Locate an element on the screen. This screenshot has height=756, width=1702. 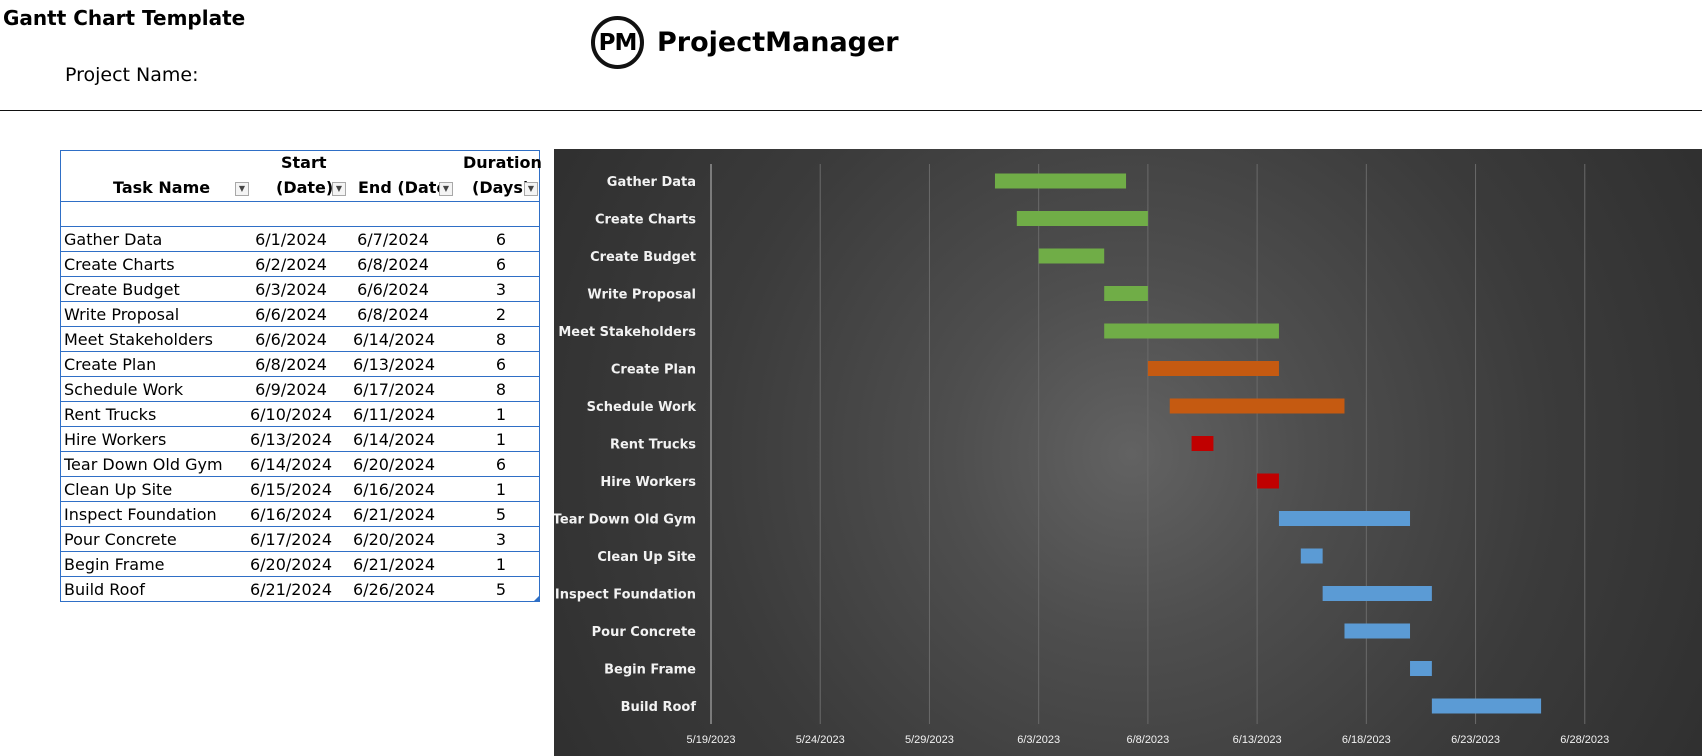
x-tick-label: 5/19/2023 is located at coordinates (711, 740).